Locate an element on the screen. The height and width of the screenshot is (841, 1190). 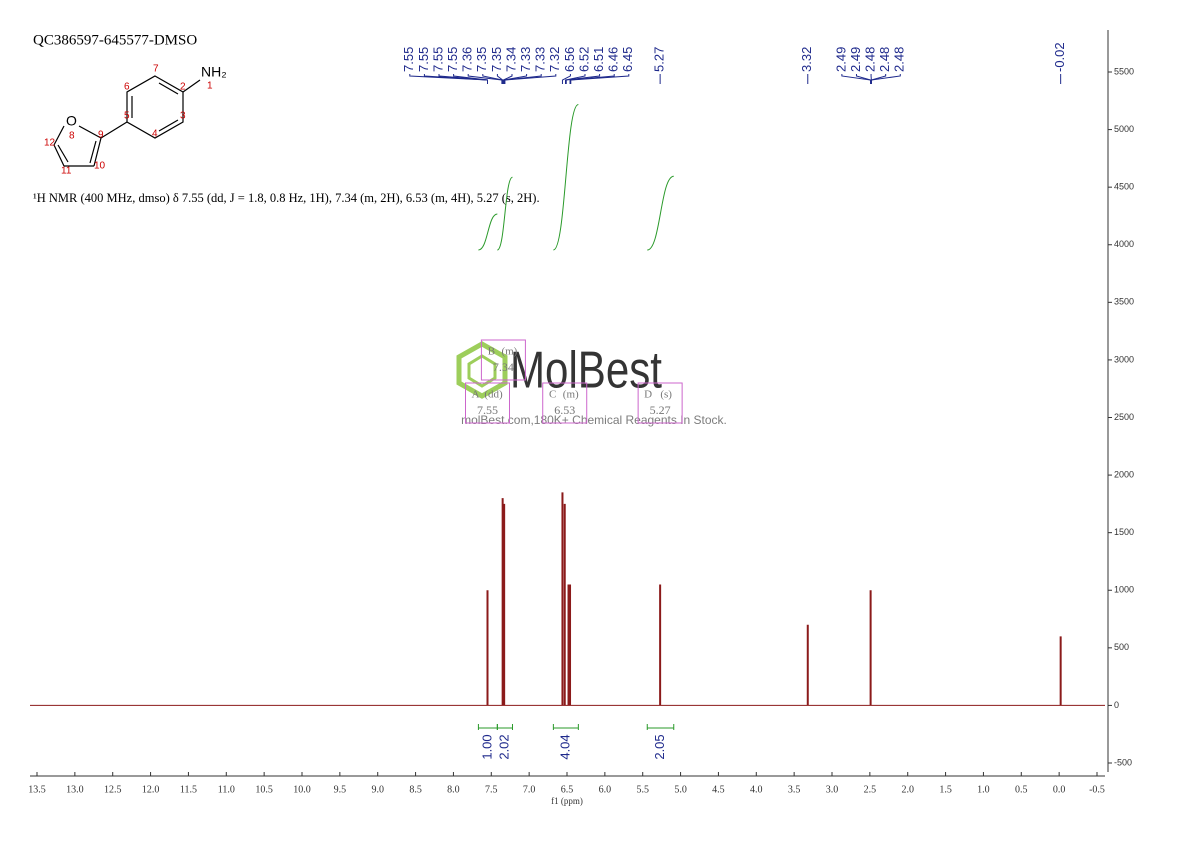
x-tick-label: 9.5 is located at coordinates (340, 789).